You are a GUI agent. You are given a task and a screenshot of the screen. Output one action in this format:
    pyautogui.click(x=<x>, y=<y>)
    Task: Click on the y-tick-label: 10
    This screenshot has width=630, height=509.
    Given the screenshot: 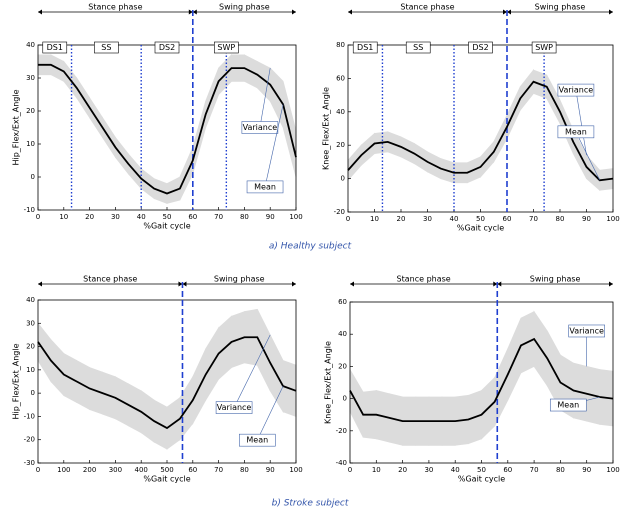 What is the action you would take?
    pyautogui.click(x=30, y=370)
    